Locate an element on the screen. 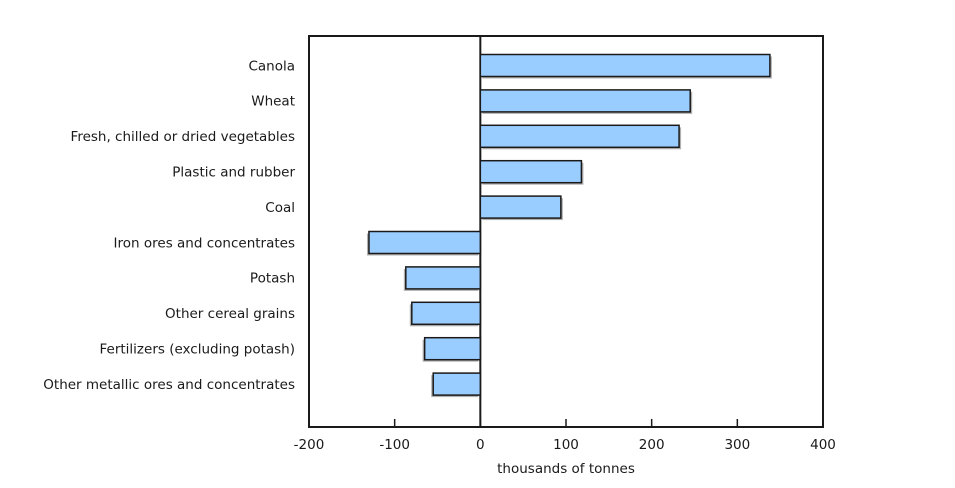 Image resolution: width=955 pixels, height=488 pixels. category-label-iron-ores-and-concentrates: Iron ores and concentrates is located at coordinates (204, 243).